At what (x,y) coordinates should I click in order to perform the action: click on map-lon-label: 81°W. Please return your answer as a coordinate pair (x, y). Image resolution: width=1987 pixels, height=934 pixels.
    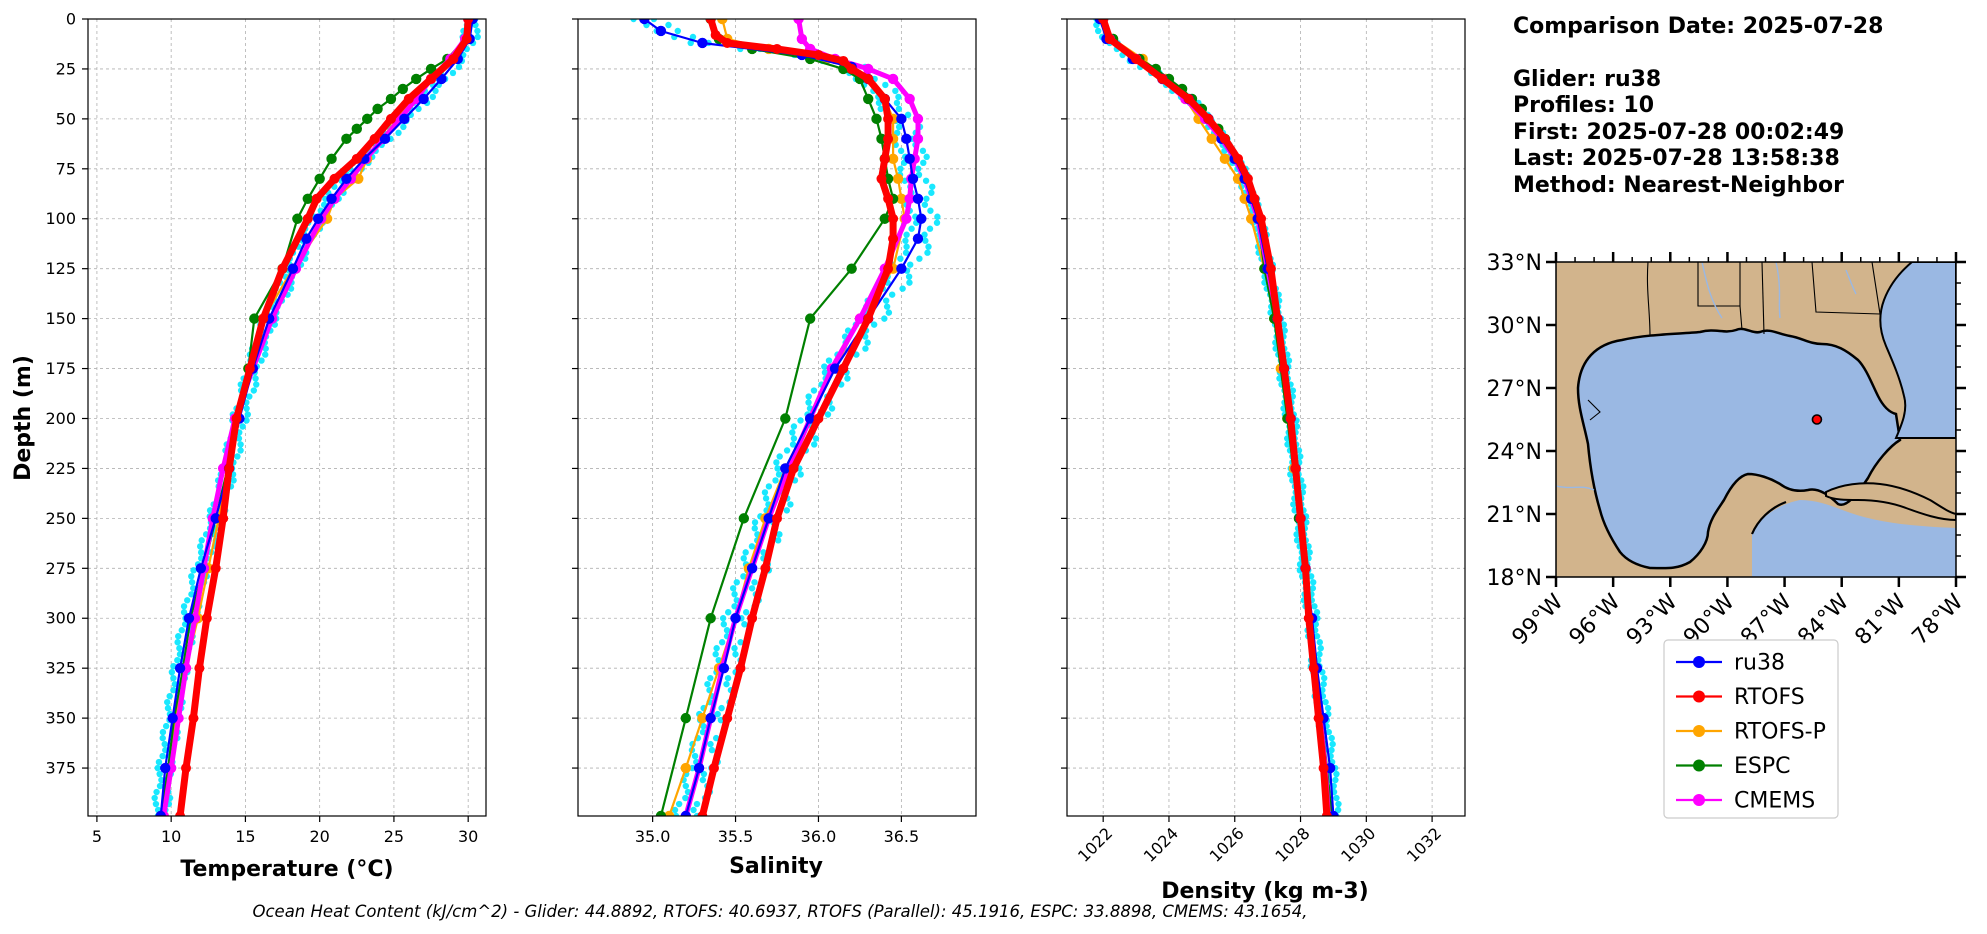
    Looking at the image, I should click on (1880, 619).